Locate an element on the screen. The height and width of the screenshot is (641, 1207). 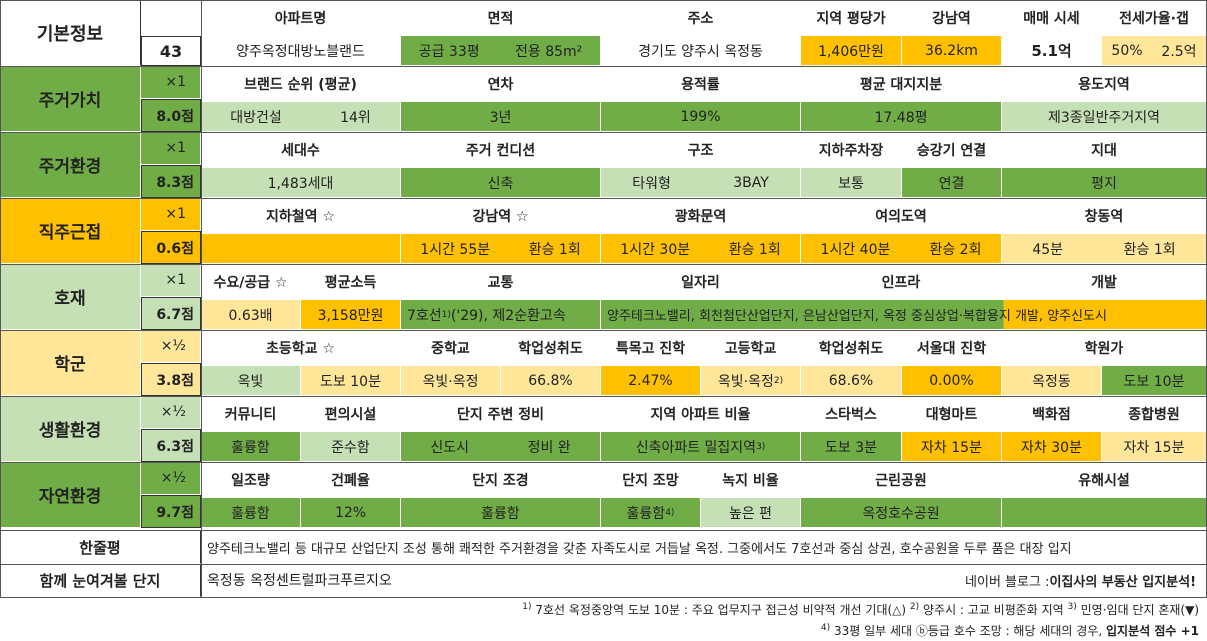
special-high-value: 2.47% is located at coordinates (651, 381).